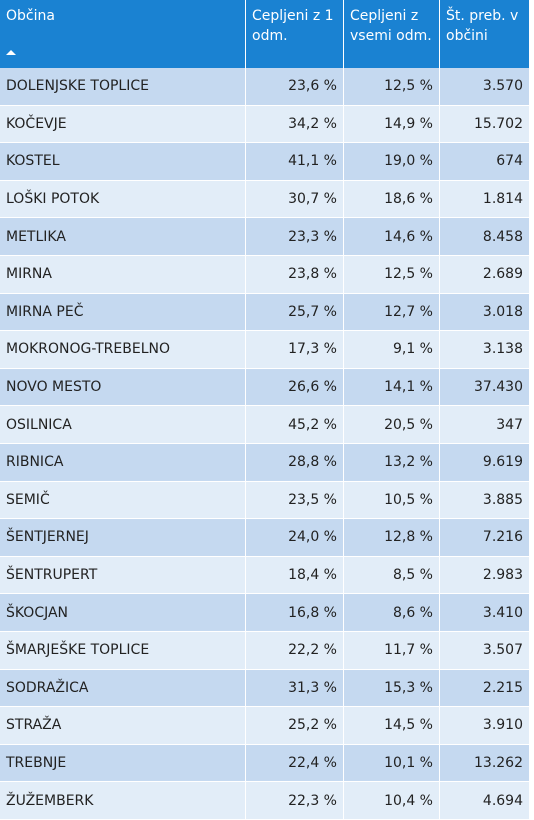 The height and width of the screenshot is (820, 534). I want to click on header-population: Št. preb. v občini, so click(484, 34).